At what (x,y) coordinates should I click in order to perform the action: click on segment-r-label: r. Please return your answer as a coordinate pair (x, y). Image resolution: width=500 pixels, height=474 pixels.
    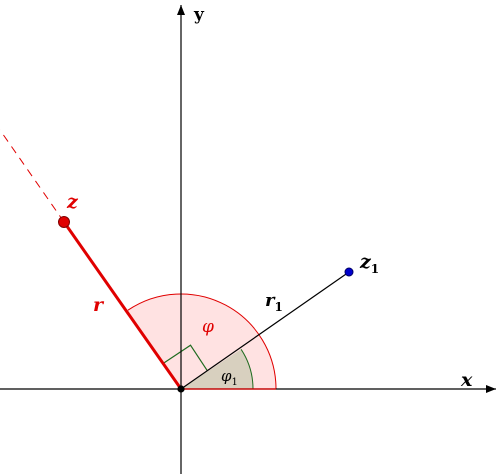
    Looking at the image, I should click on (99, 305).